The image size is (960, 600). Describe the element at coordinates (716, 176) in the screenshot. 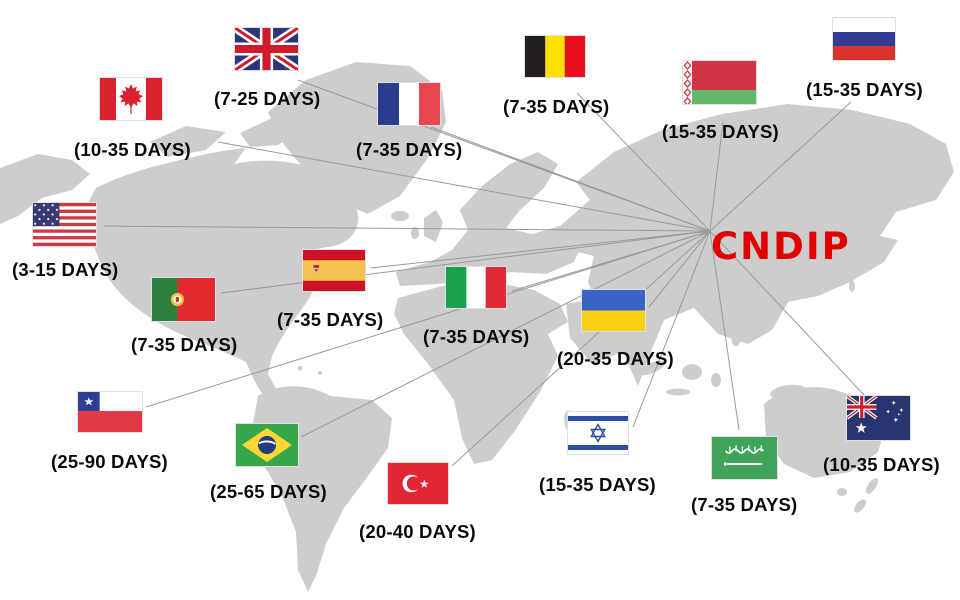

I see `belarus-connector-line` at that location.